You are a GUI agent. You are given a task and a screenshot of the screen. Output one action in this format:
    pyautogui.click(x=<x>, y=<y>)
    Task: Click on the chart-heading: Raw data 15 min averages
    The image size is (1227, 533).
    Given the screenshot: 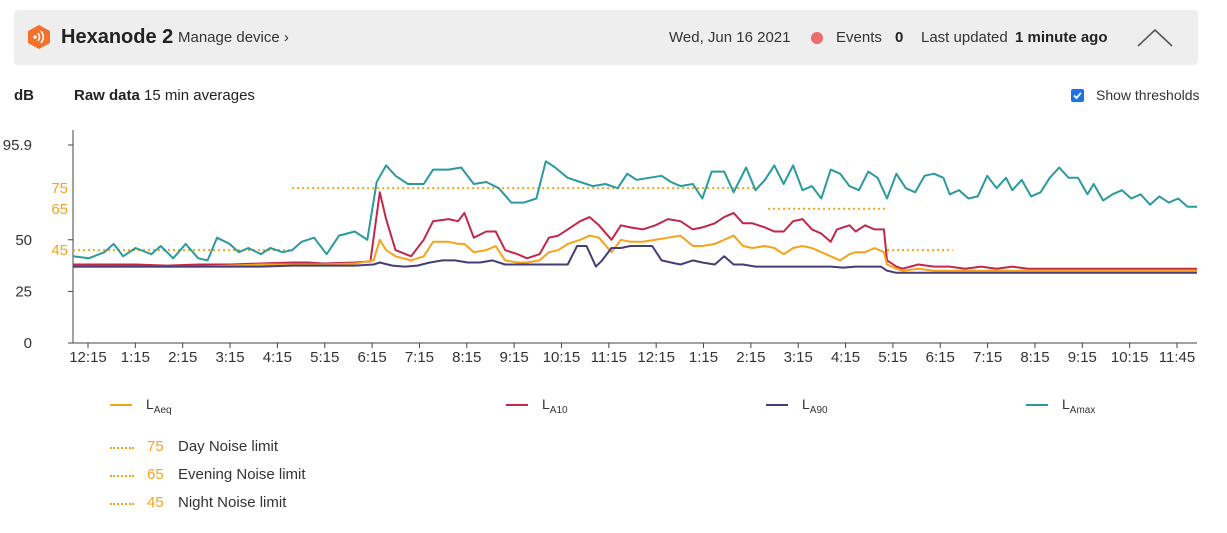 What is the action you would take?
    pyautogui.click(x=164, y=95)
    